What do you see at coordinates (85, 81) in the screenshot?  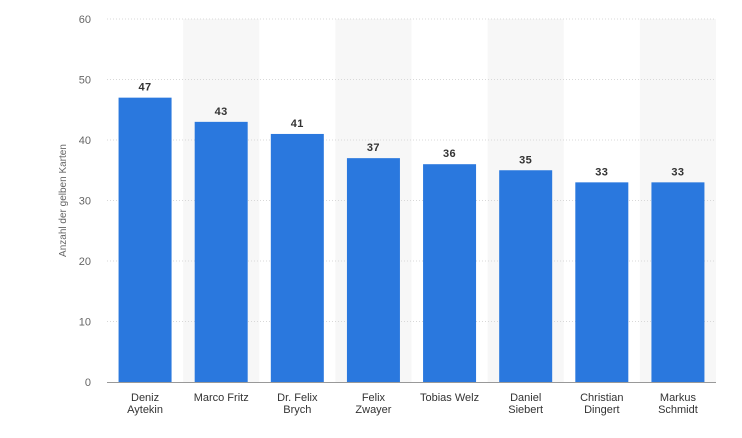 I see `y-tick-label: 50` at bounding box center [85, 81].